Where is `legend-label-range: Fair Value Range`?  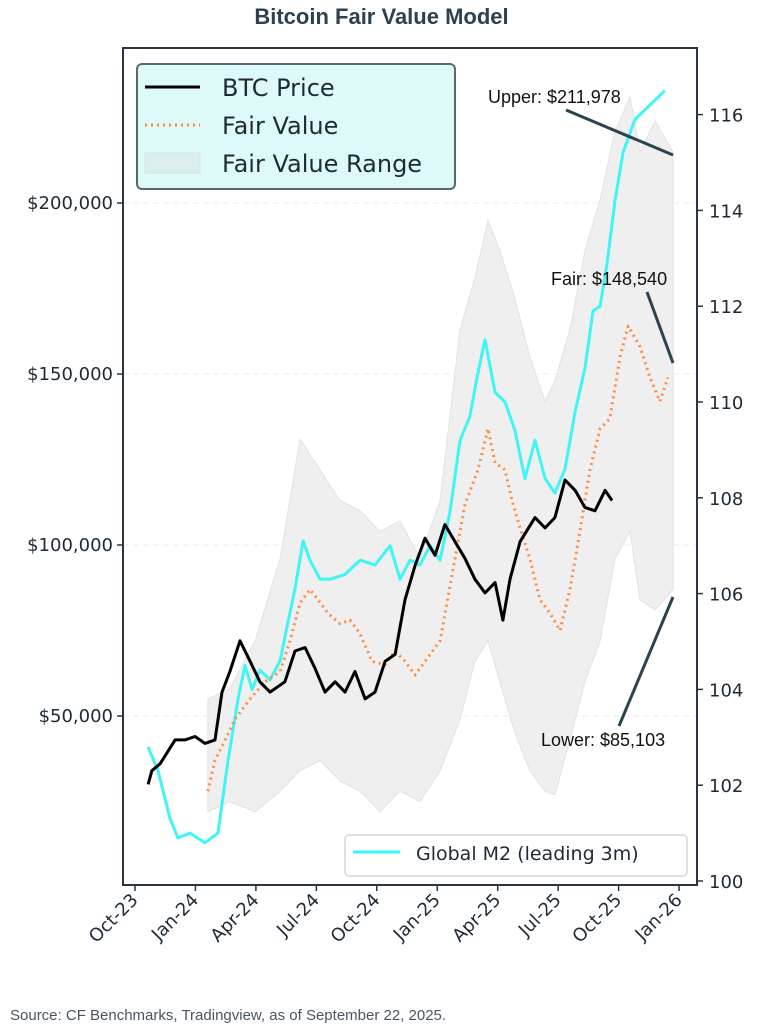 legend-label-range: Fair Value Range is located at coordinates (322, 164).